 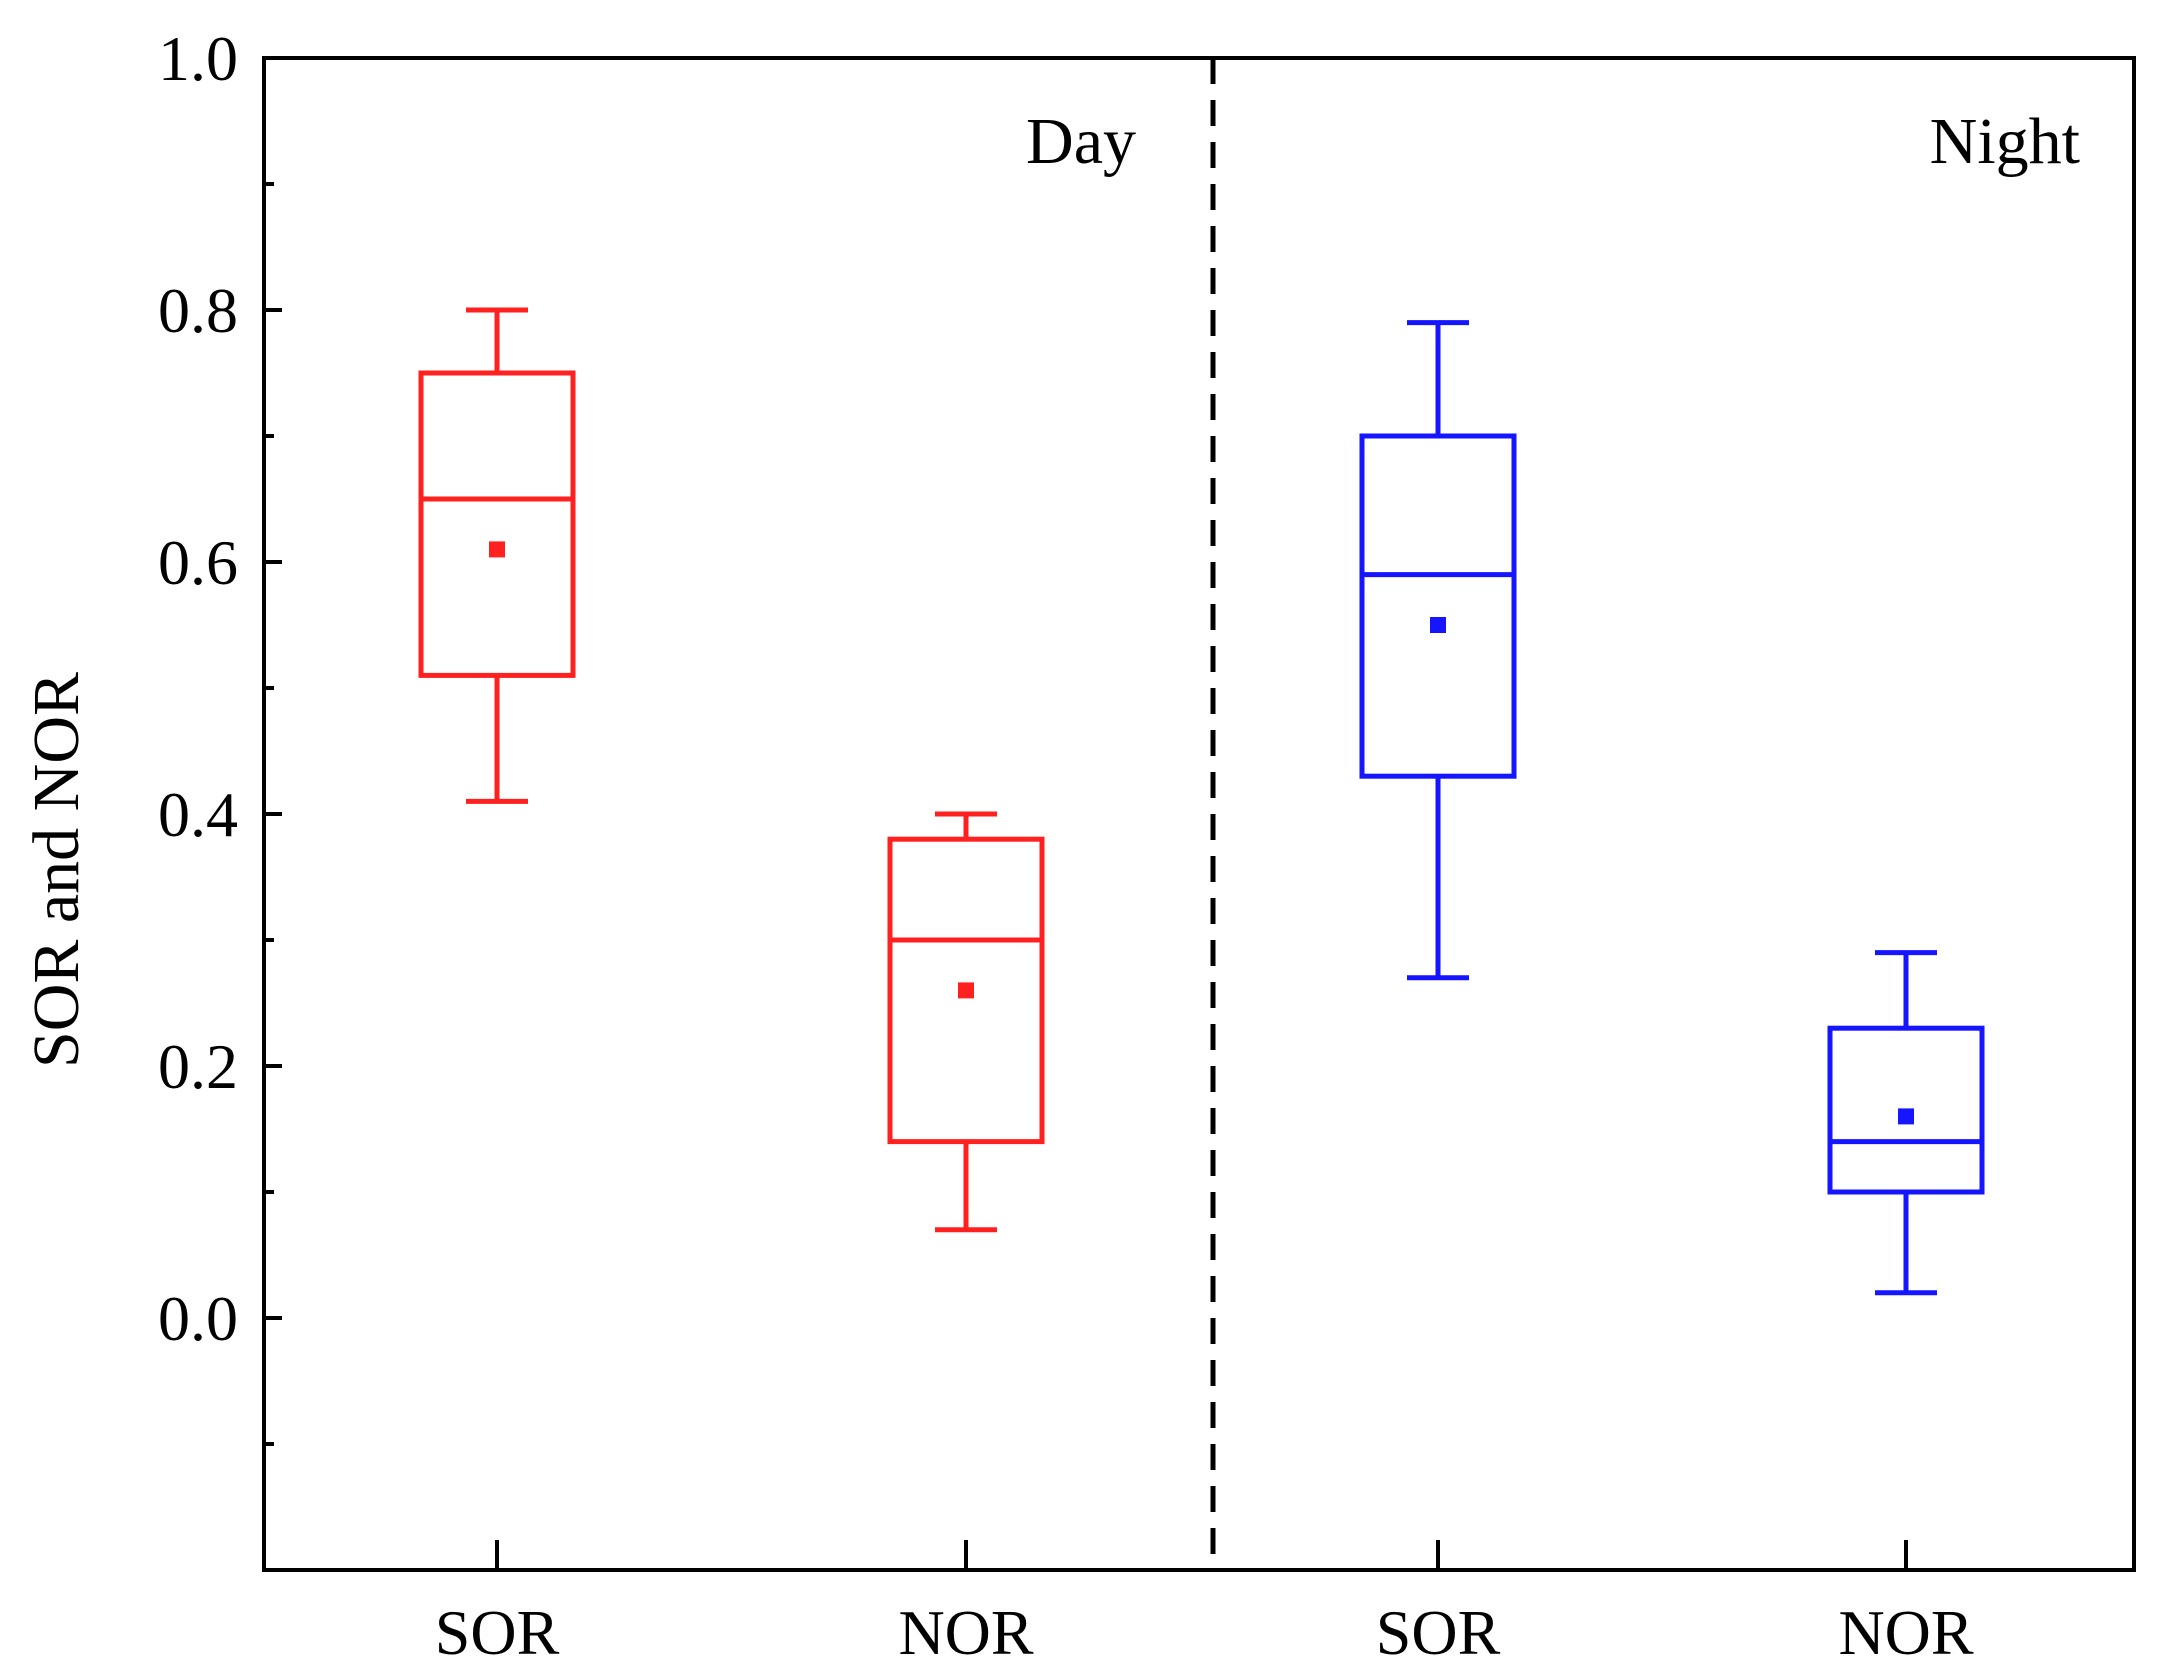 I want to click on y-tick-label: 1.0, so click(x=198, y=58).